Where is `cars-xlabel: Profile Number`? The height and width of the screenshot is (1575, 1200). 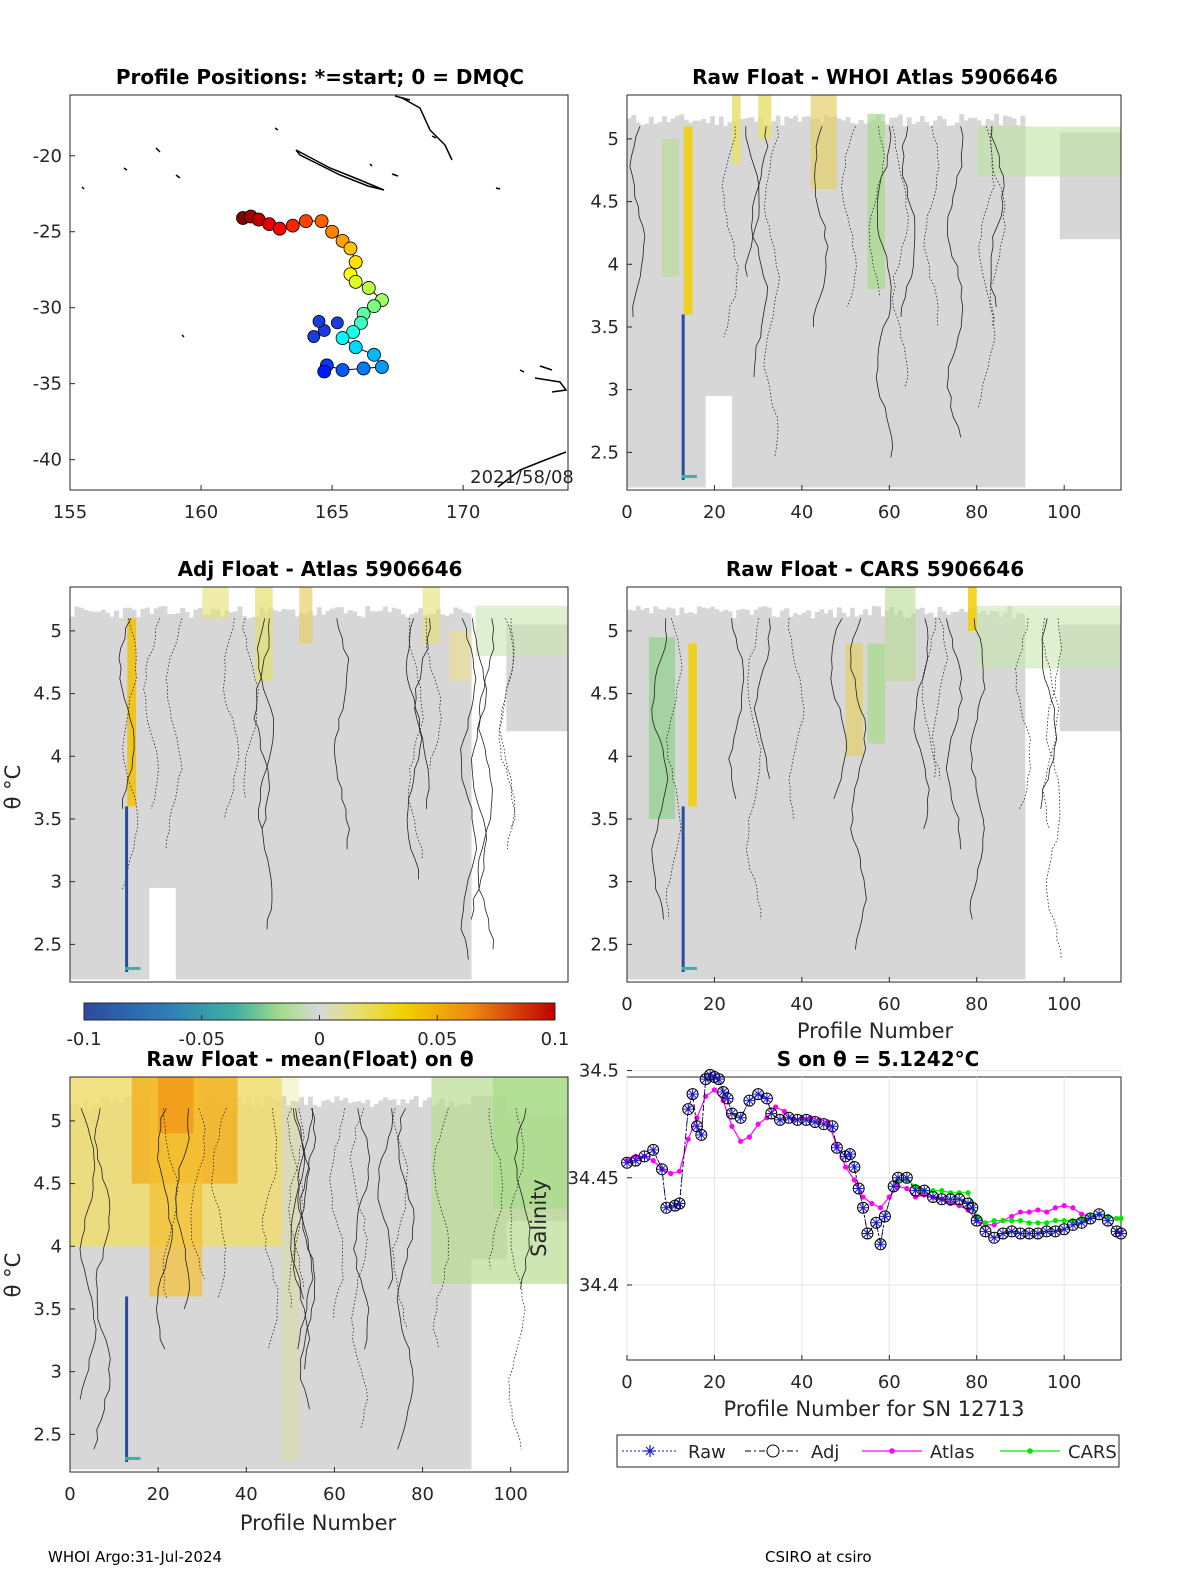
cars-xlabel: Profile Number is located at coordinates (875, 1031).